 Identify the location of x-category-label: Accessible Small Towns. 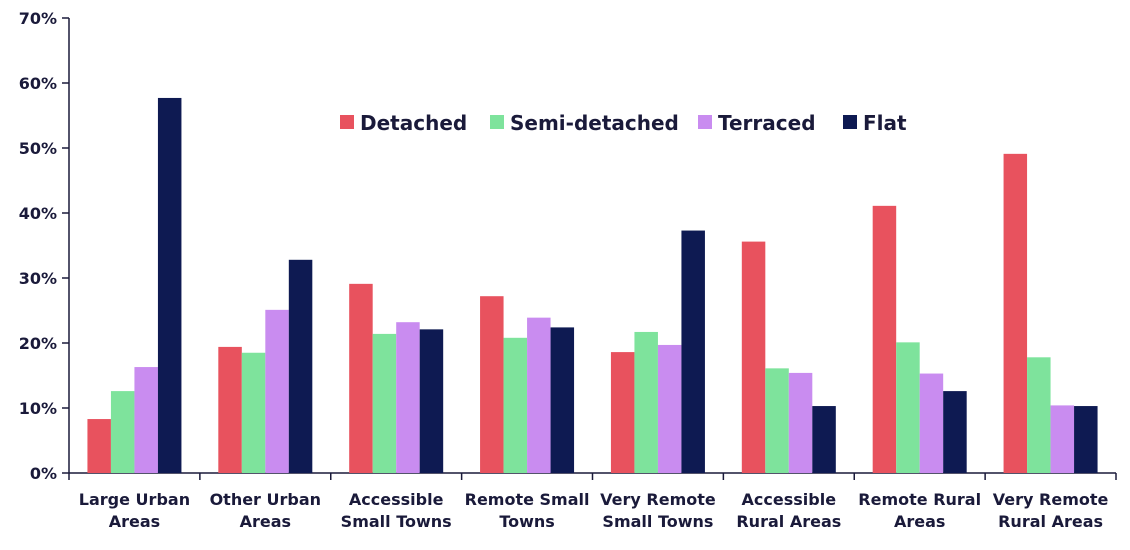
(396, 510).